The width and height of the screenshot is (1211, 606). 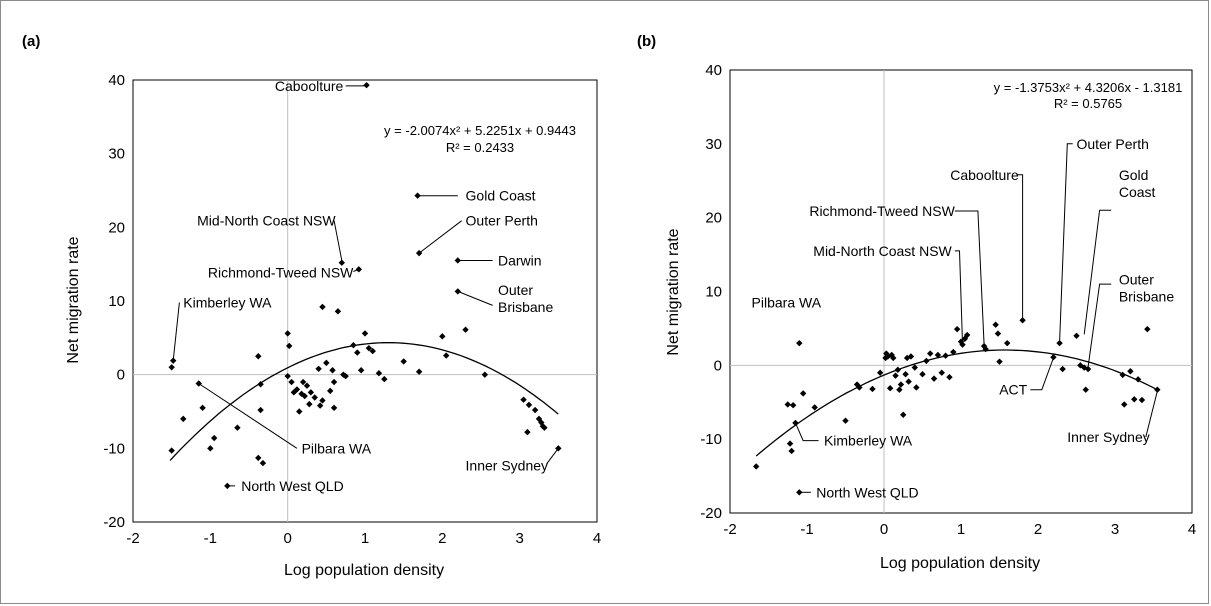 I want to click on x-tick-label: 1, so click(x=961, y=529).